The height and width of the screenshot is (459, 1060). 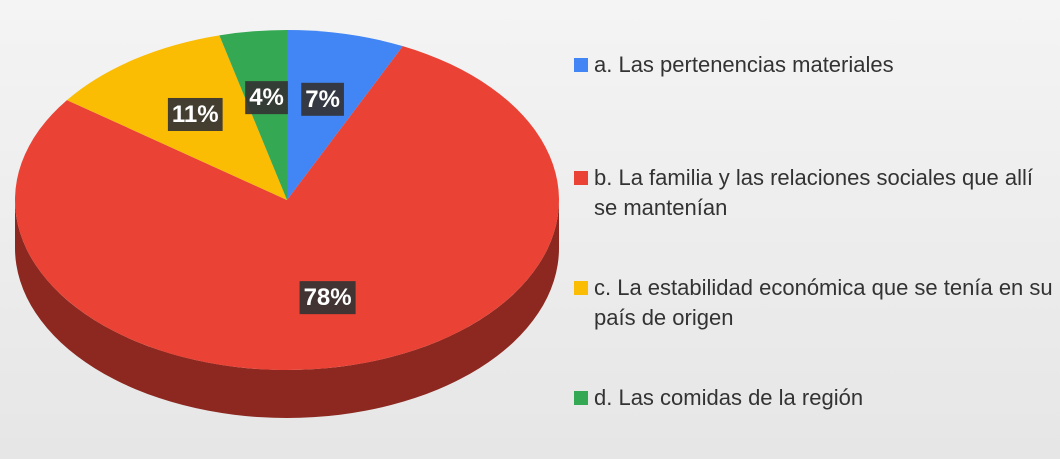 I want to click on legend-label: d. Las comidas de la región, so click(x=729, y=397).